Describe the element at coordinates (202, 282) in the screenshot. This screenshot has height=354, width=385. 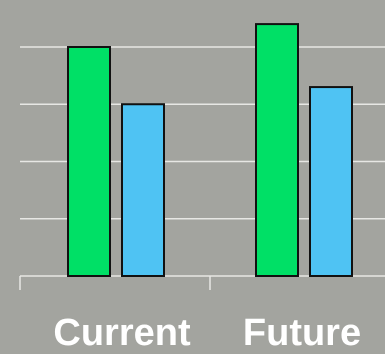
I see `x-axis` at that location.